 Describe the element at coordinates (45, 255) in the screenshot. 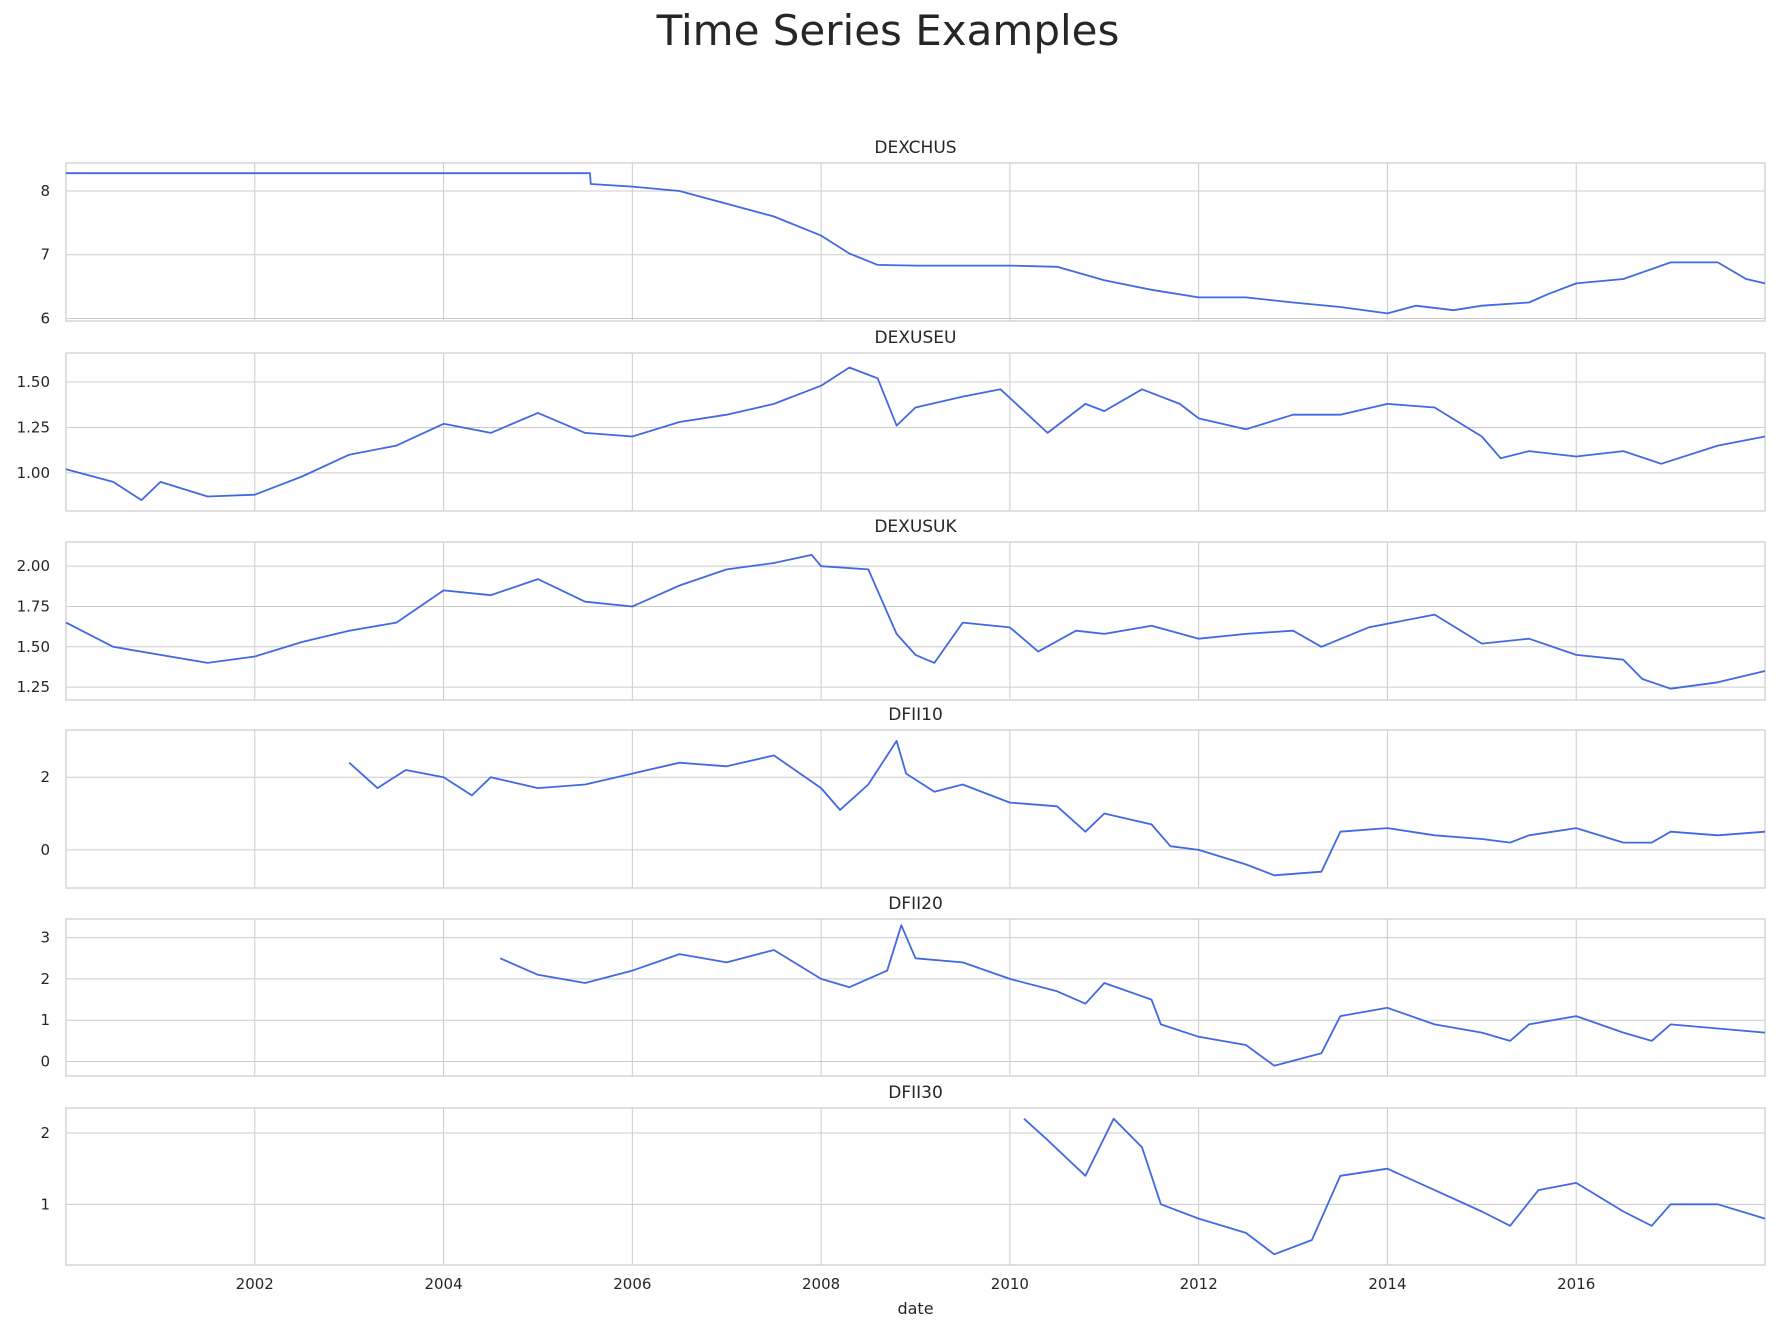

I see `y-tick-label: 7` at that location.